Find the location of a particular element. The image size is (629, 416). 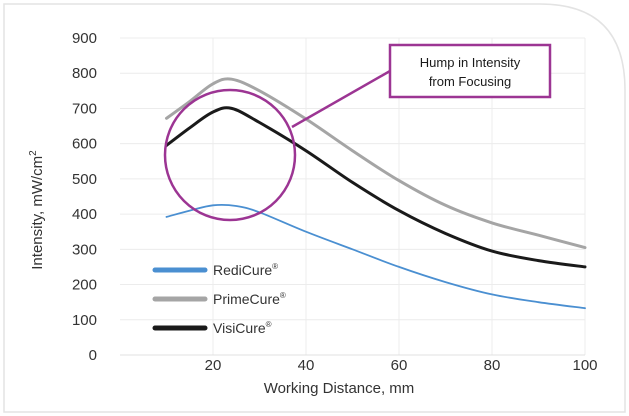

annotation-line-2: from Focusing is located at coordinates (470, 81).